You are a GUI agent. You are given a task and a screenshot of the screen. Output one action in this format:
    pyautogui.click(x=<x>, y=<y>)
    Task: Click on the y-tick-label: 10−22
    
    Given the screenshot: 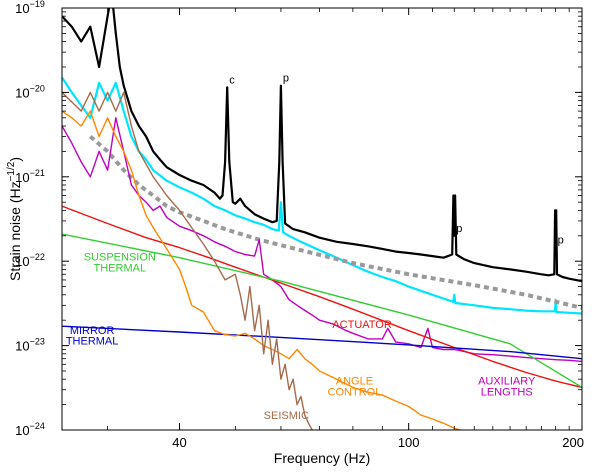 What is the action you would take?
    pyautogui.click(x=30, y=260)
    